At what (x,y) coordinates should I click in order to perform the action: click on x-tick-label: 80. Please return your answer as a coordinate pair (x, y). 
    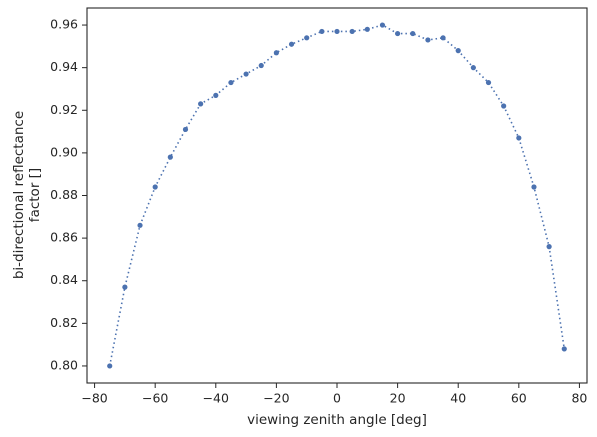
    Looking at the image, I should click on (579, 398).